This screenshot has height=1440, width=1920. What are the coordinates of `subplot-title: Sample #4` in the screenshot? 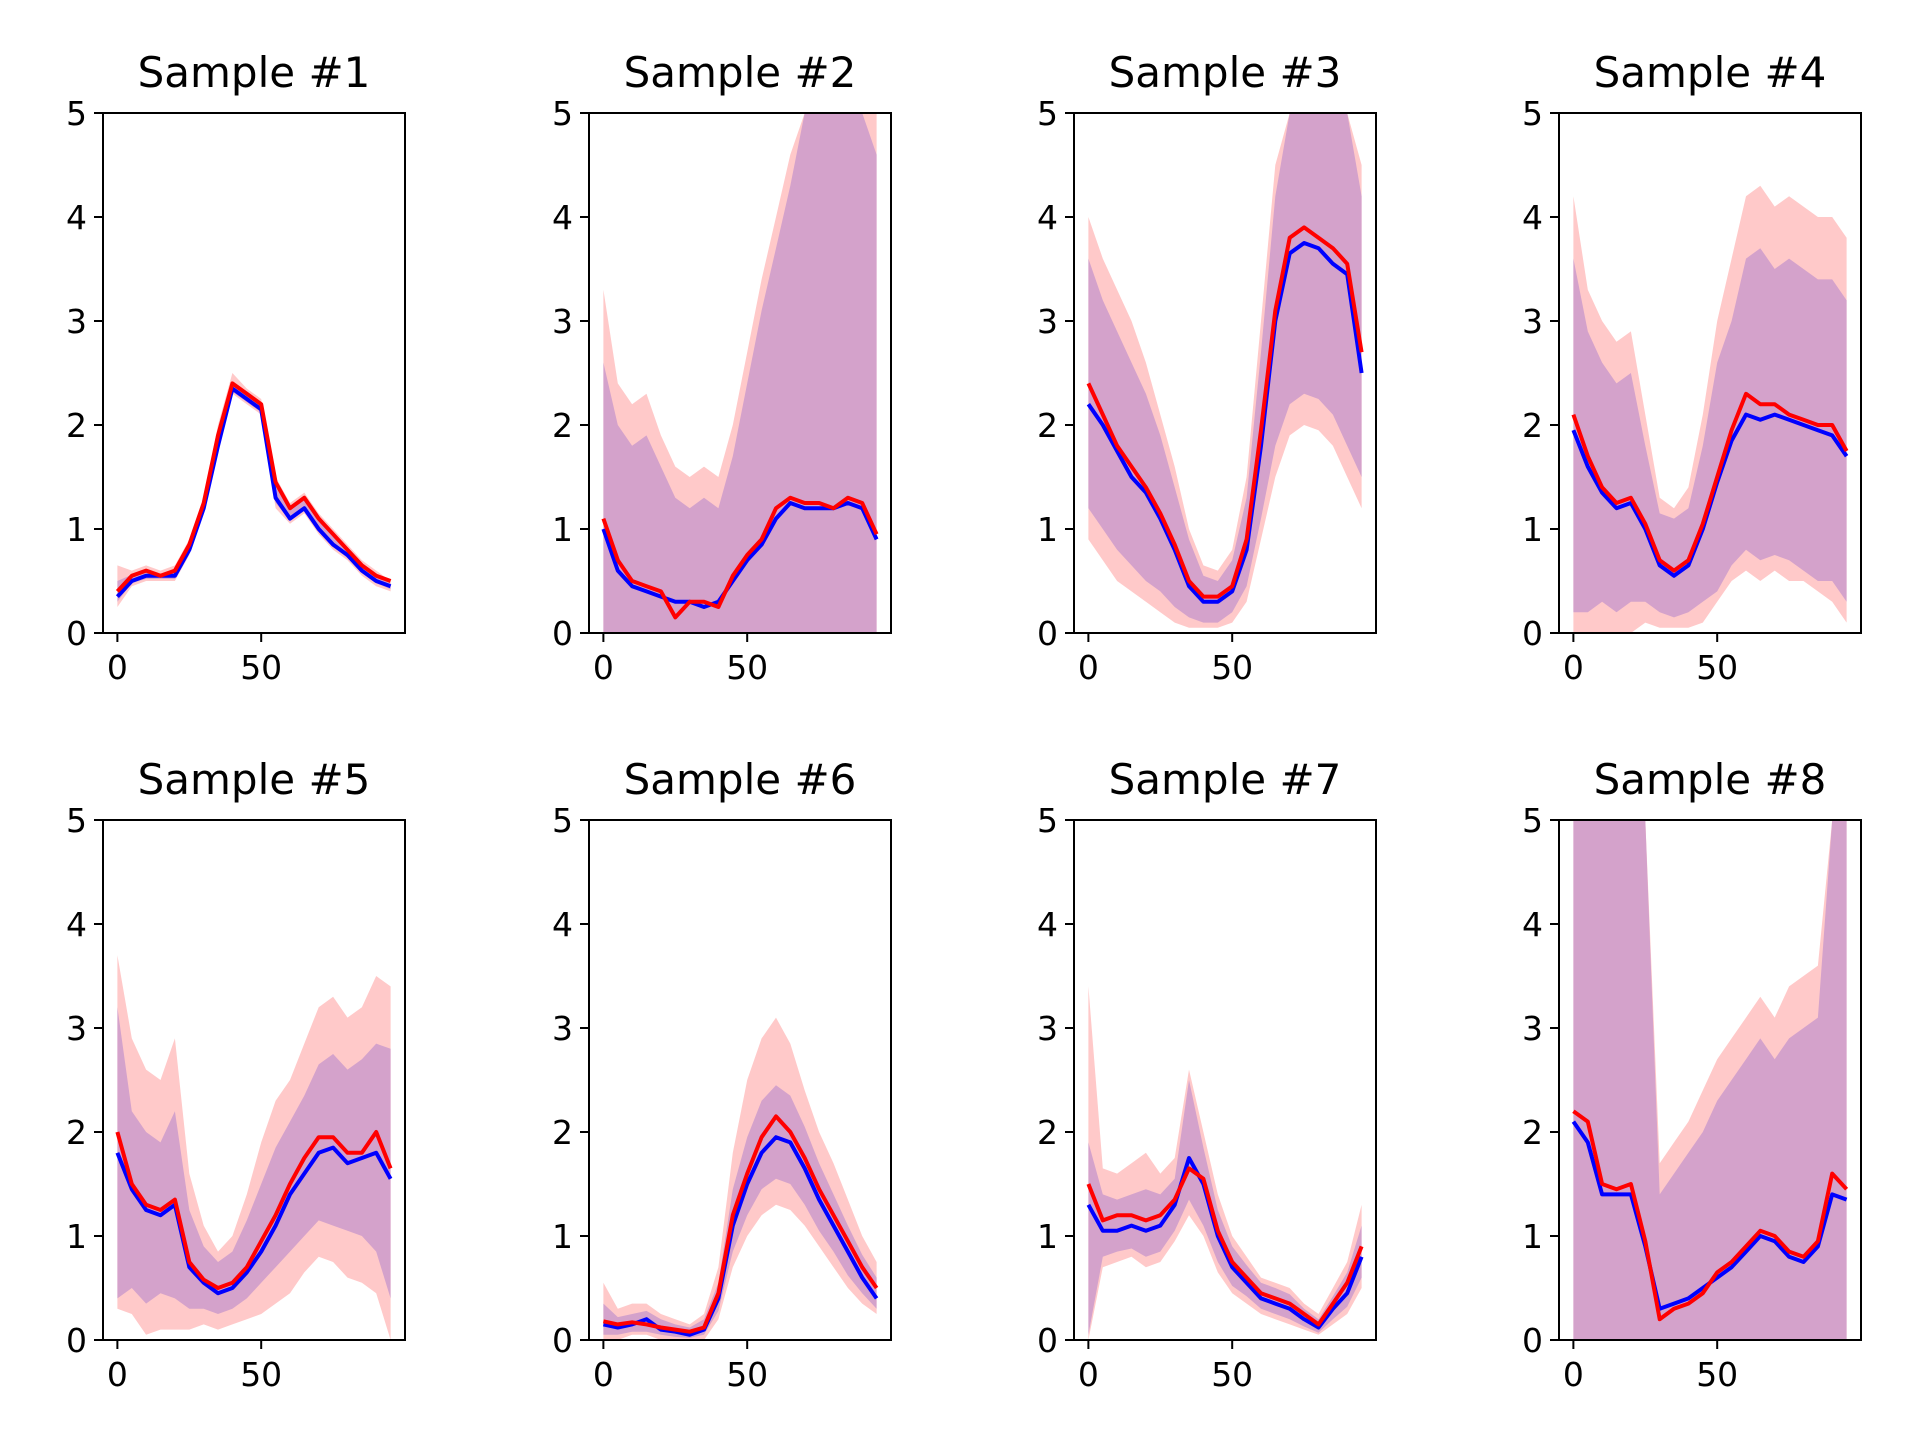 It's located at (1710, 72).